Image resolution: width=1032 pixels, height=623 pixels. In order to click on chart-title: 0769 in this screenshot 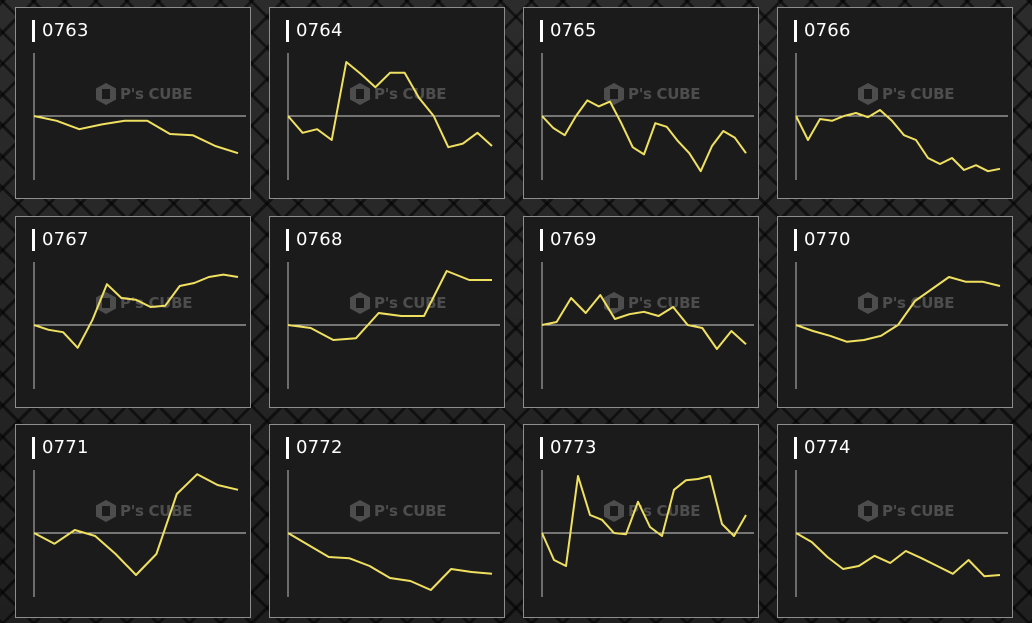, I will do `click(573, 239)`.